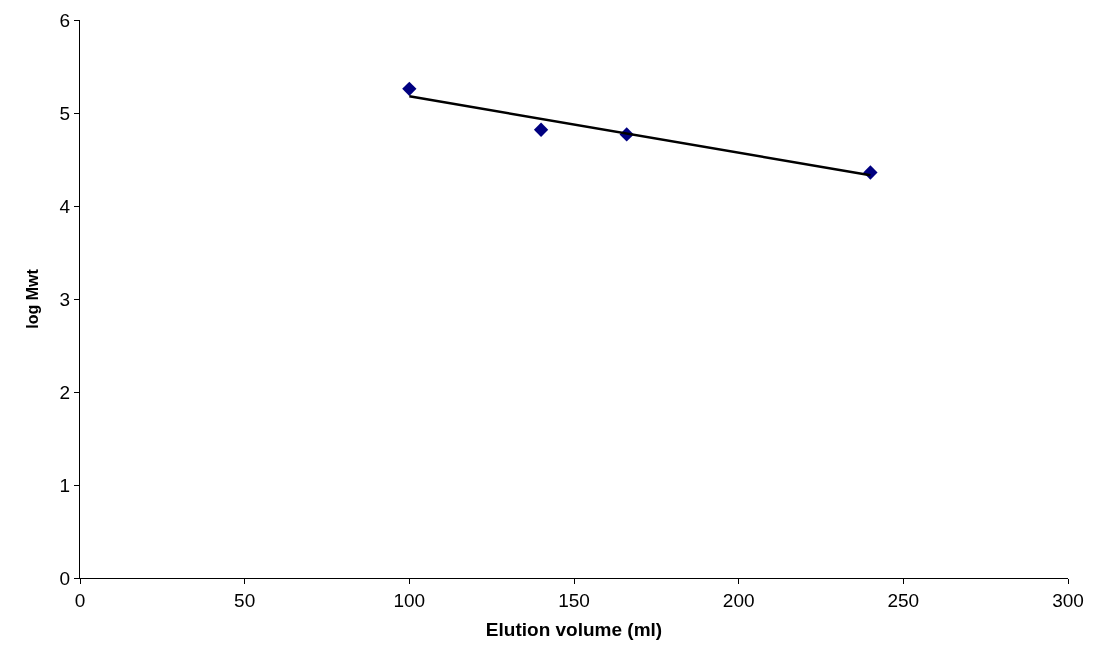 The width and height of the screenshot is (1093, 663). Describe the element at coordinates (80, 600) in the screenshot. I see `x-tick-label: 0` at that location.